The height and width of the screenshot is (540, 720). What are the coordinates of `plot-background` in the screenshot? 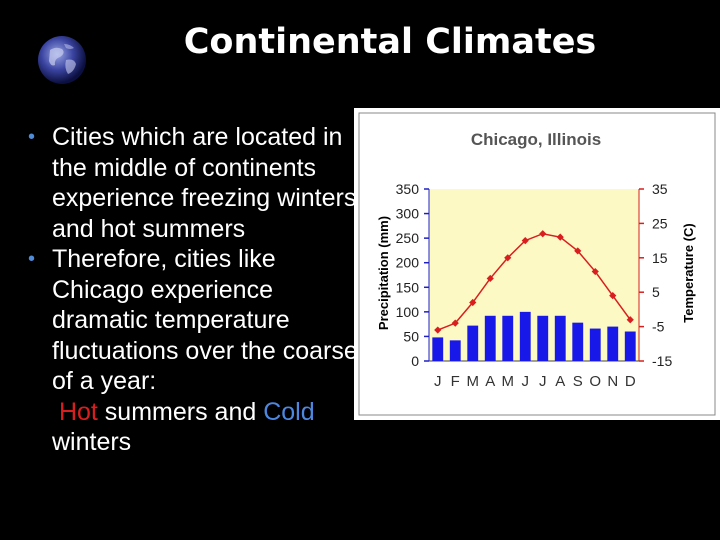 It's located at (534, 275).